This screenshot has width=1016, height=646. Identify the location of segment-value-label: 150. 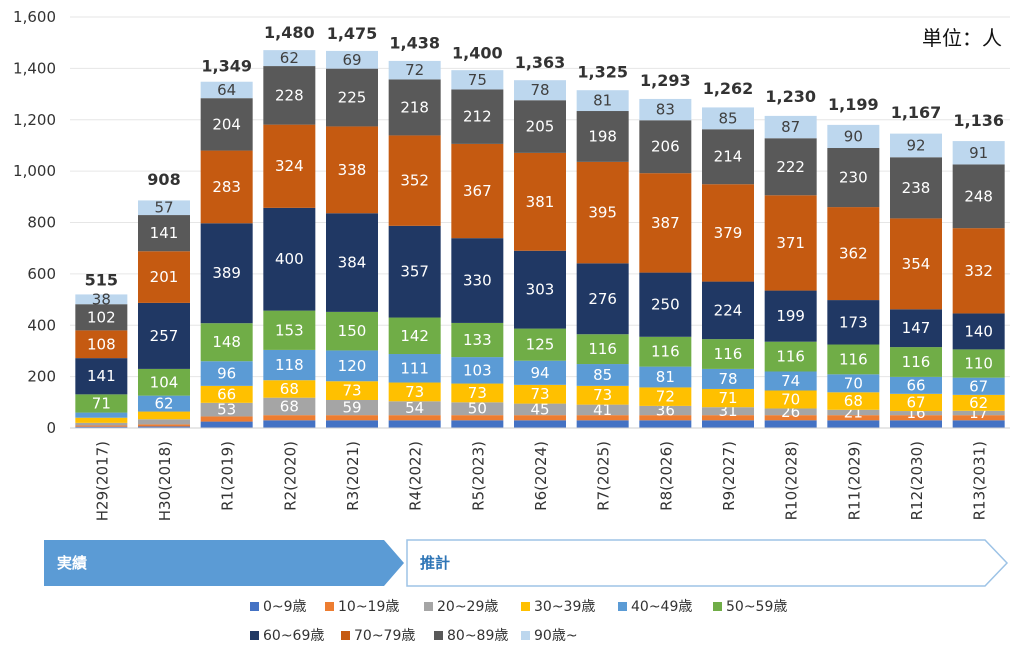
(352, 331).